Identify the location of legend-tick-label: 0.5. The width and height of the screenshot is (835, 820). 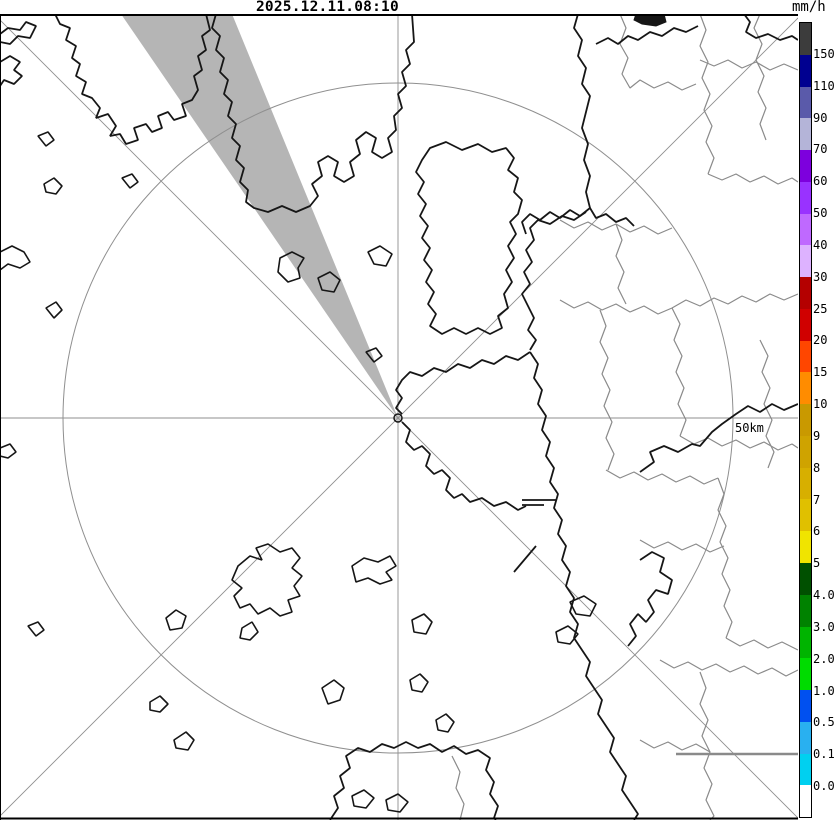
(824, 722).